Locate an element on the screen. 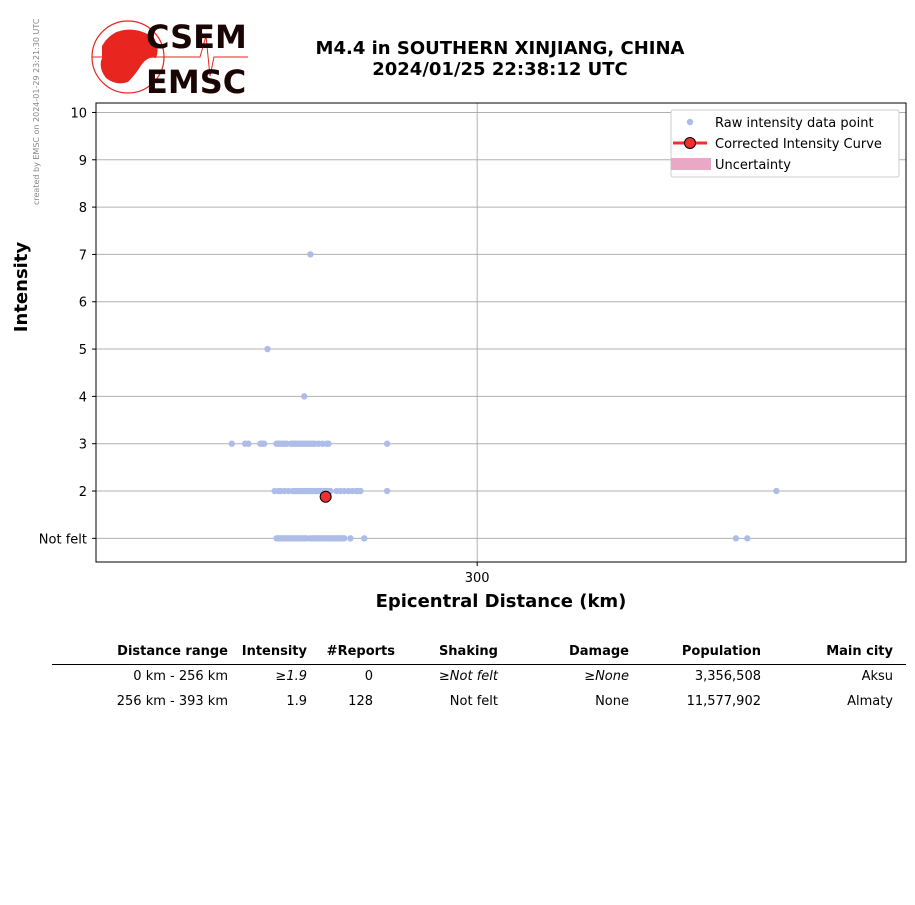  row-distance: 0 km - 256 km is located at coordinates (180, 676).